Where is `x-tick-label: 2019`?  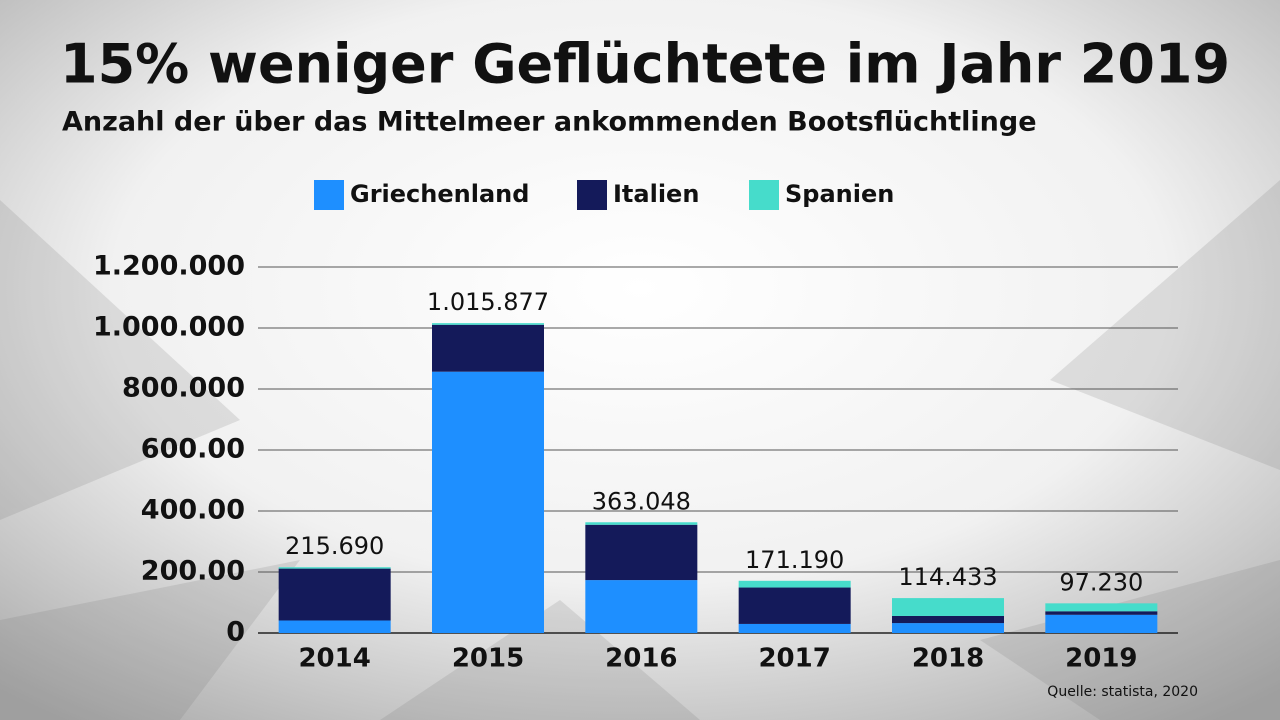
x-tick-label: 2019 is located at coordinates (1101, 659).